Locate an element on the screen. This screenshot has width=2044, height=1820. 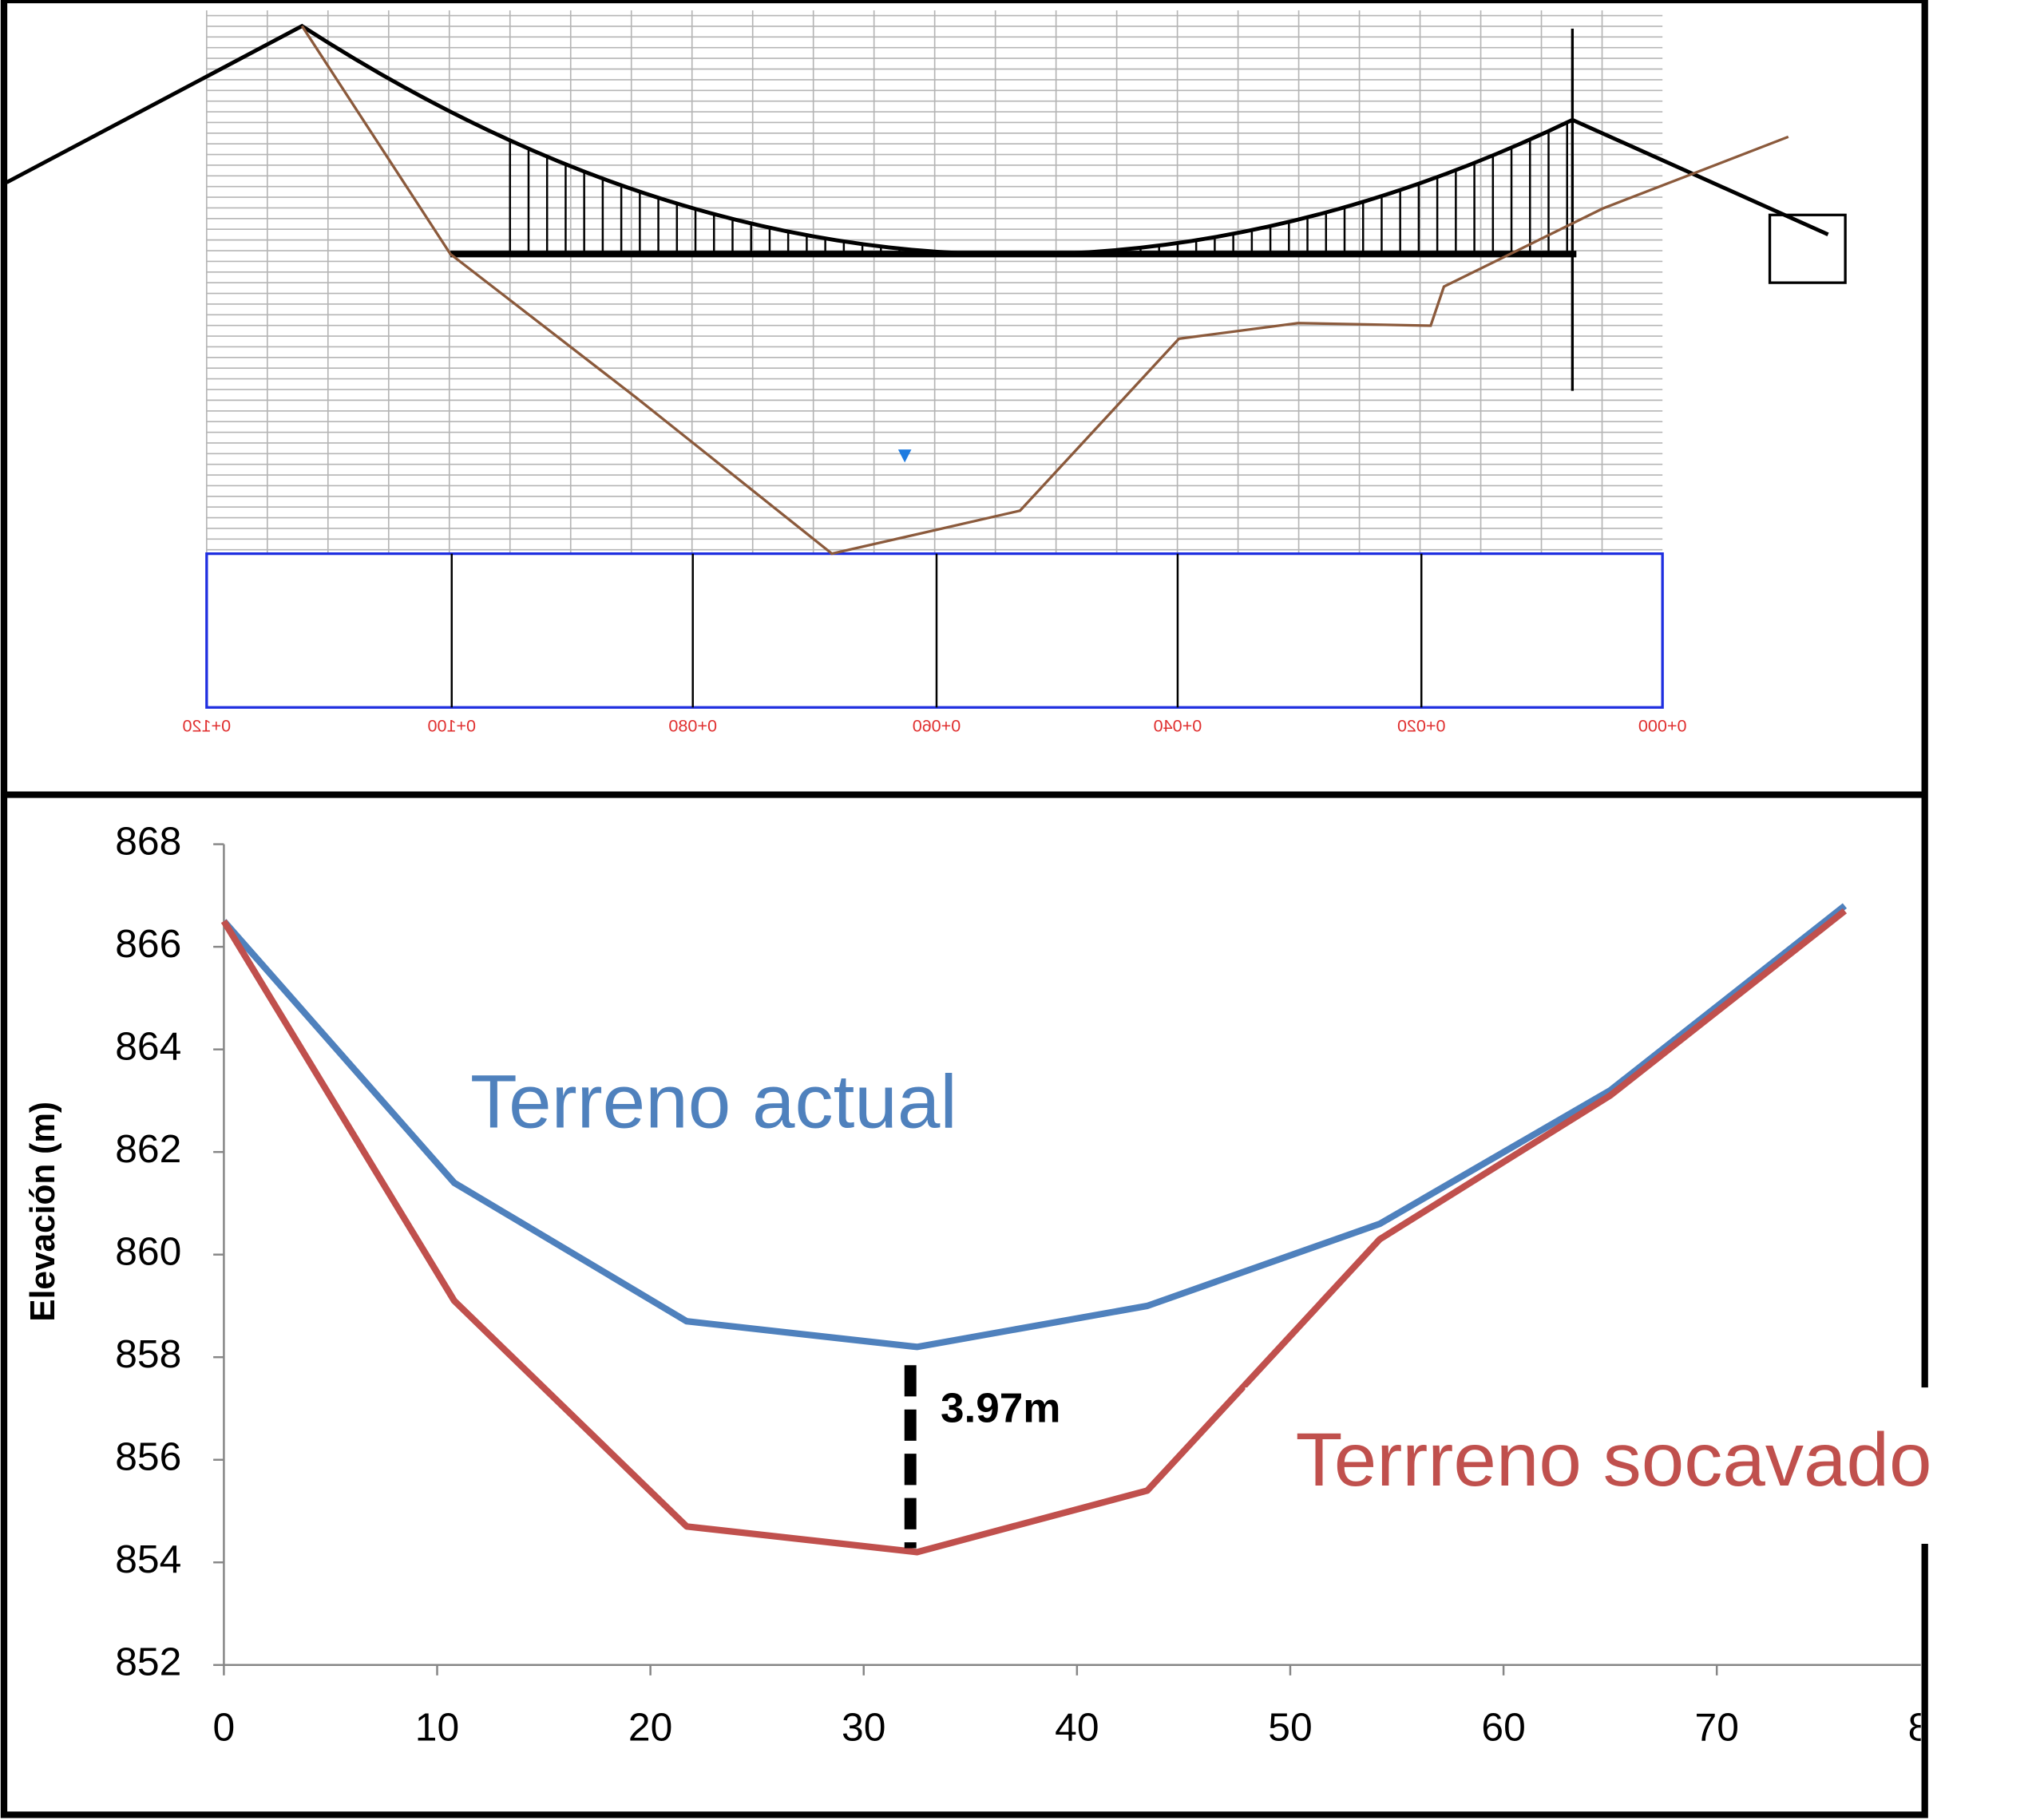
series-label: Terreno actual is located at coordinates (713, 1102).